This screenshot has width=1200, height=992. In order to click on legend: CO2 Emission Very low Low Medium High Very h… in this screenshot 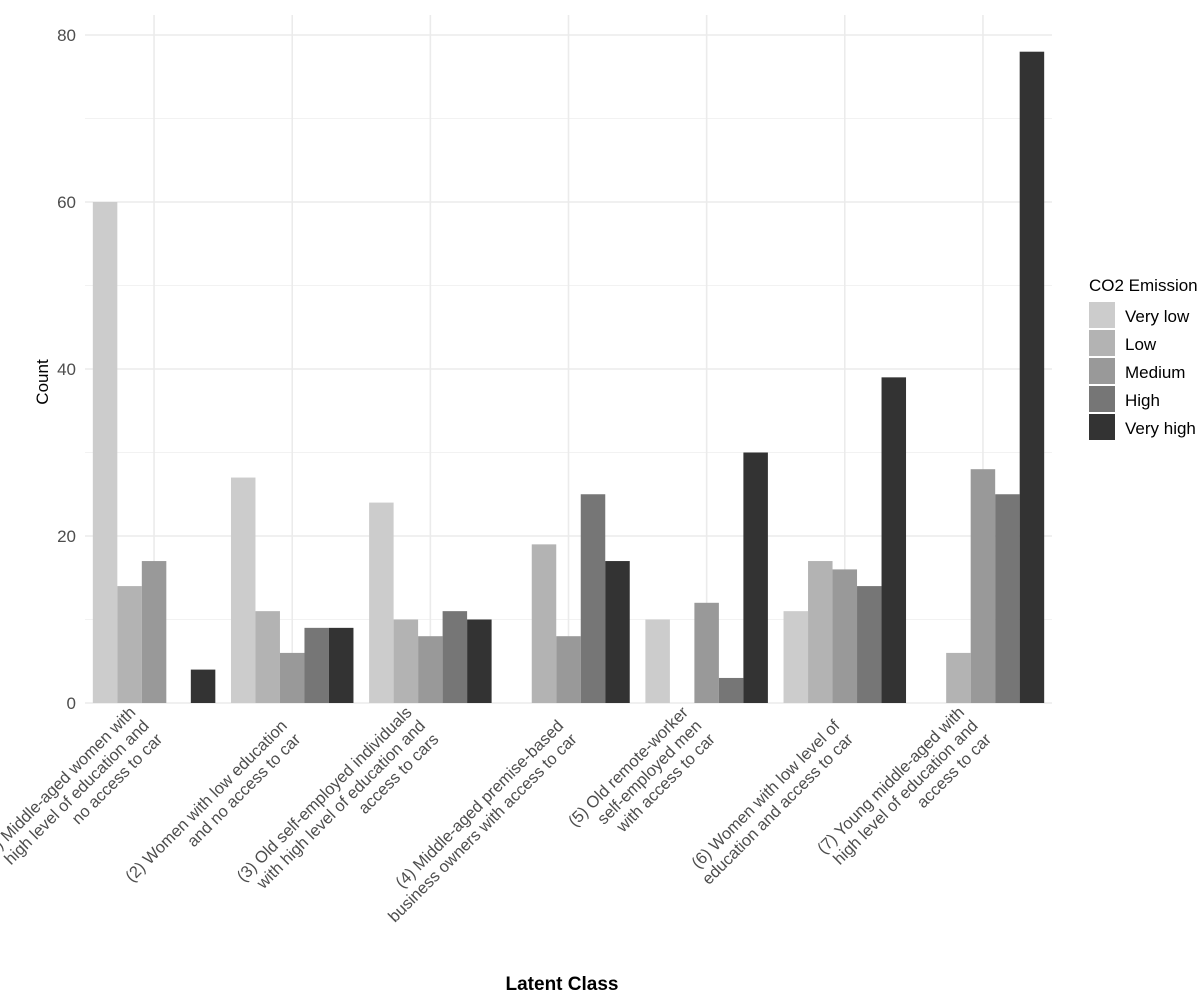, I will do `click(1143, 358)`.